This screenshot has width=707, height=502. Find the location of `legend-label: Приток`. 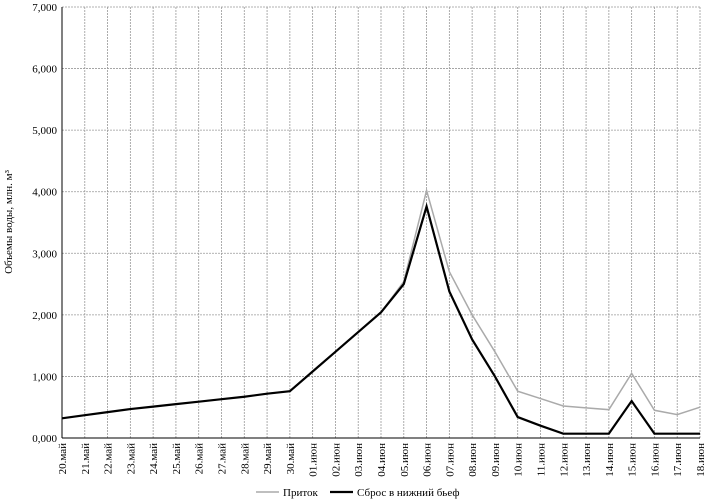

legend-label: Приток is located at coordinates (300, 493).